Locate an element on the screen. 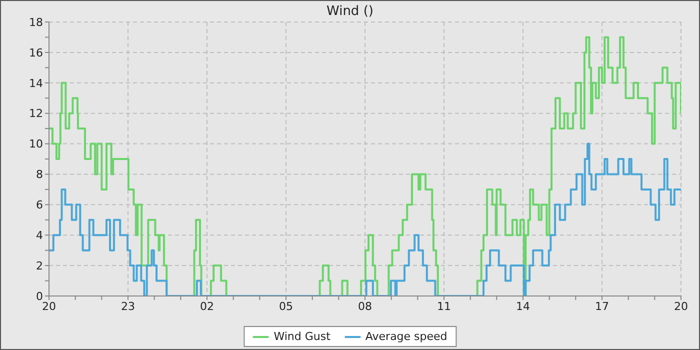 Image resolution: width=700 pixels, height=350 pixels. y-tick-label: 8 is located at coordinates (39, 175).